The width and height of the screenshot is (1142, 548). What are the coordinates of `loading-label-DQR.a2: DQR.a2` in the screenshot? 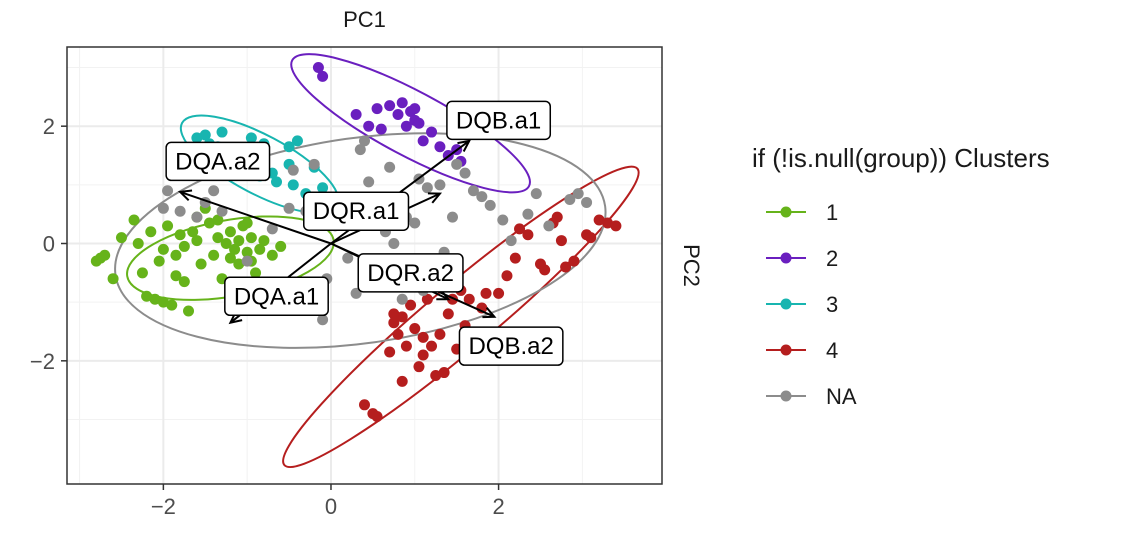 It's located at (410, 273).